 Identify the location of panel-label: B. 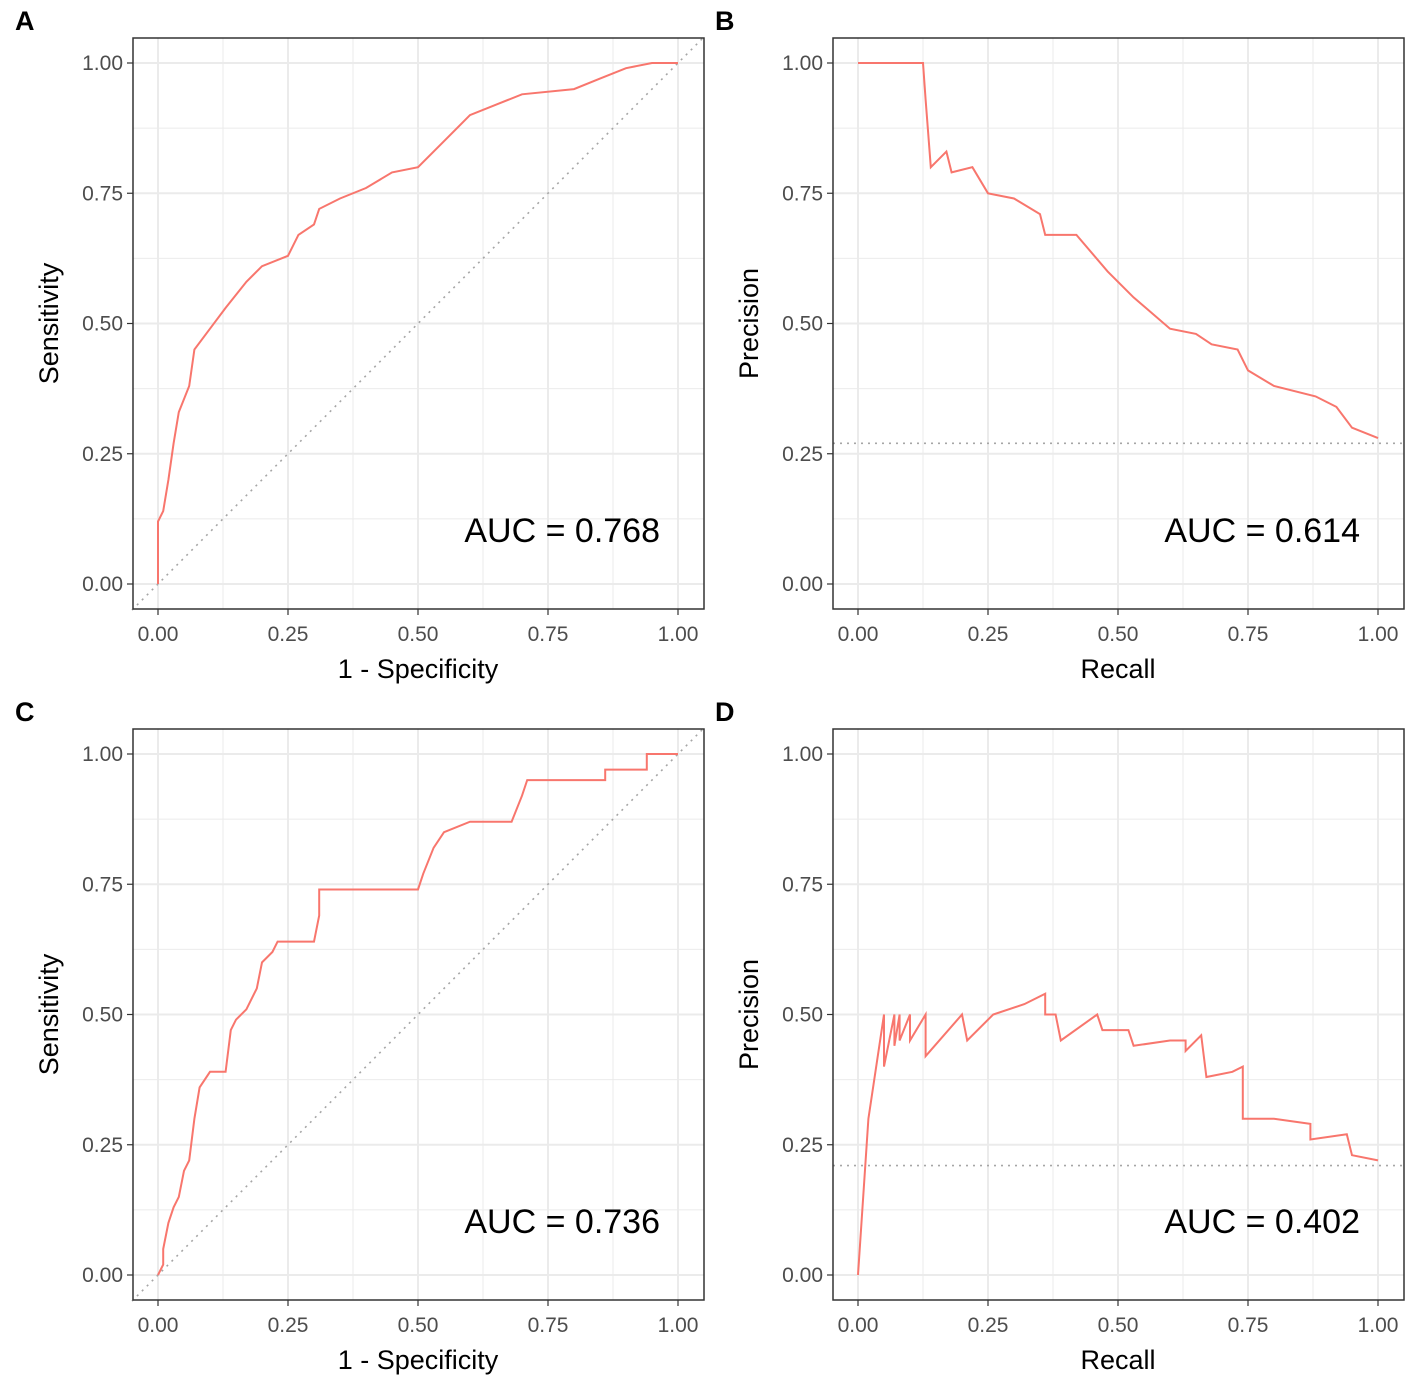
(725, 21).